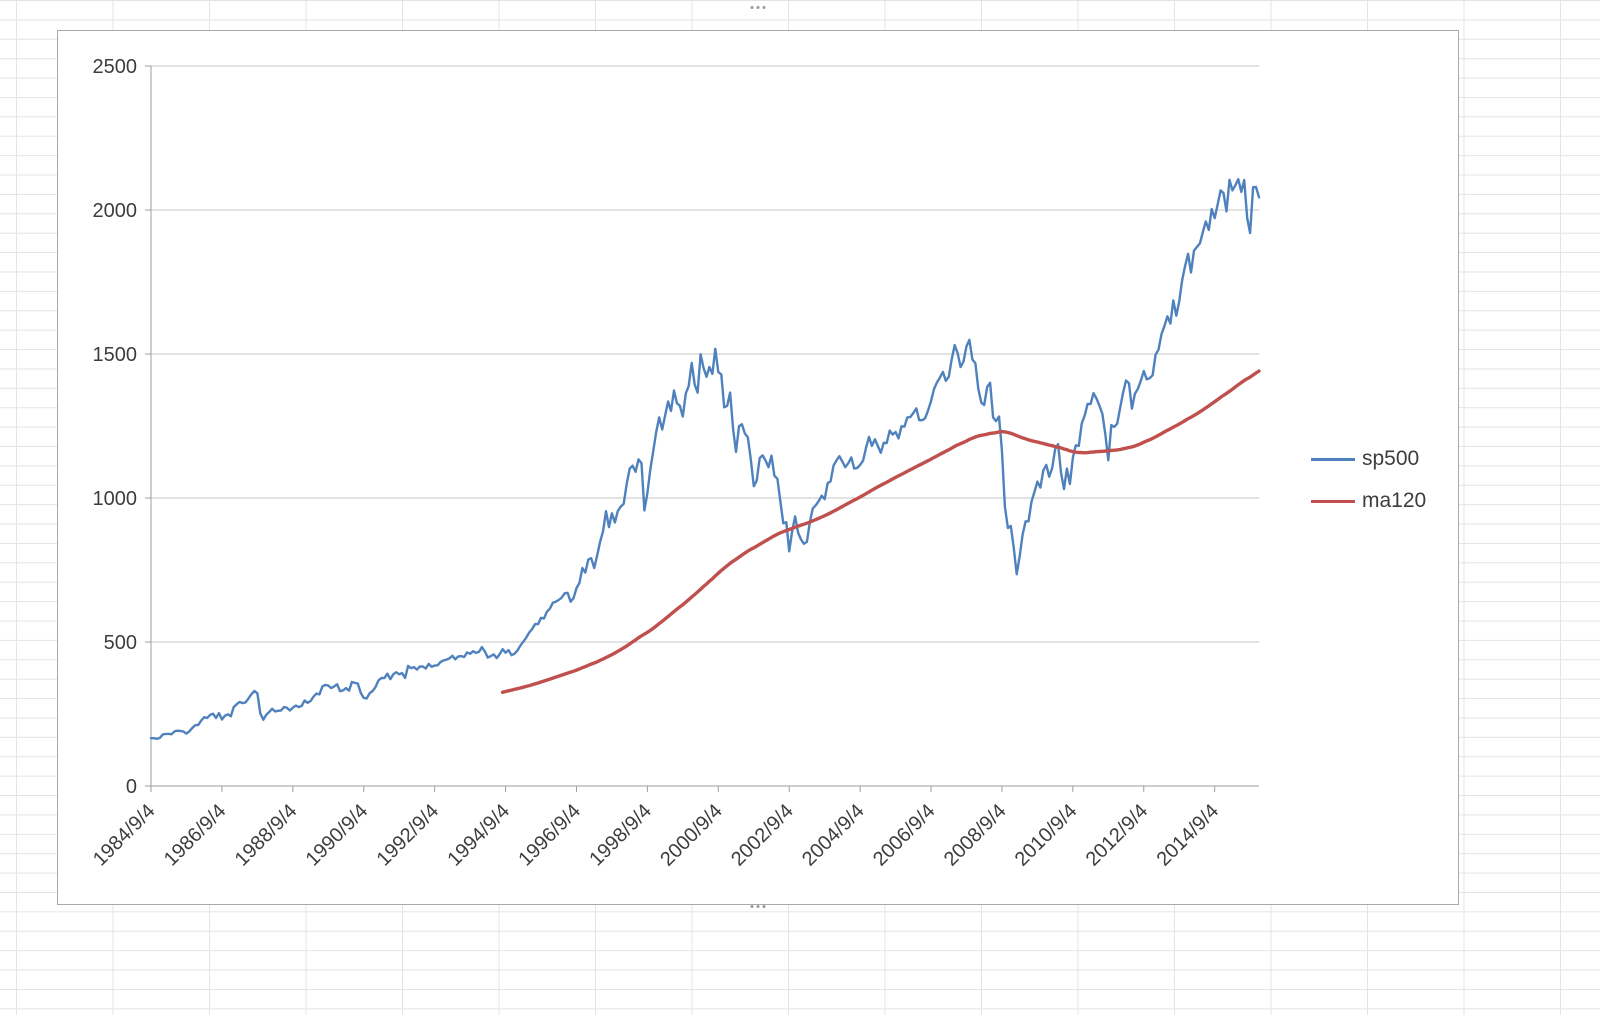 The image size is (1600, 1015). What do you see at coordinates (691, 835) in the screenshot?
I see `x-axis-tick-label: 2000/9/4` at bounding box center [691, 835].